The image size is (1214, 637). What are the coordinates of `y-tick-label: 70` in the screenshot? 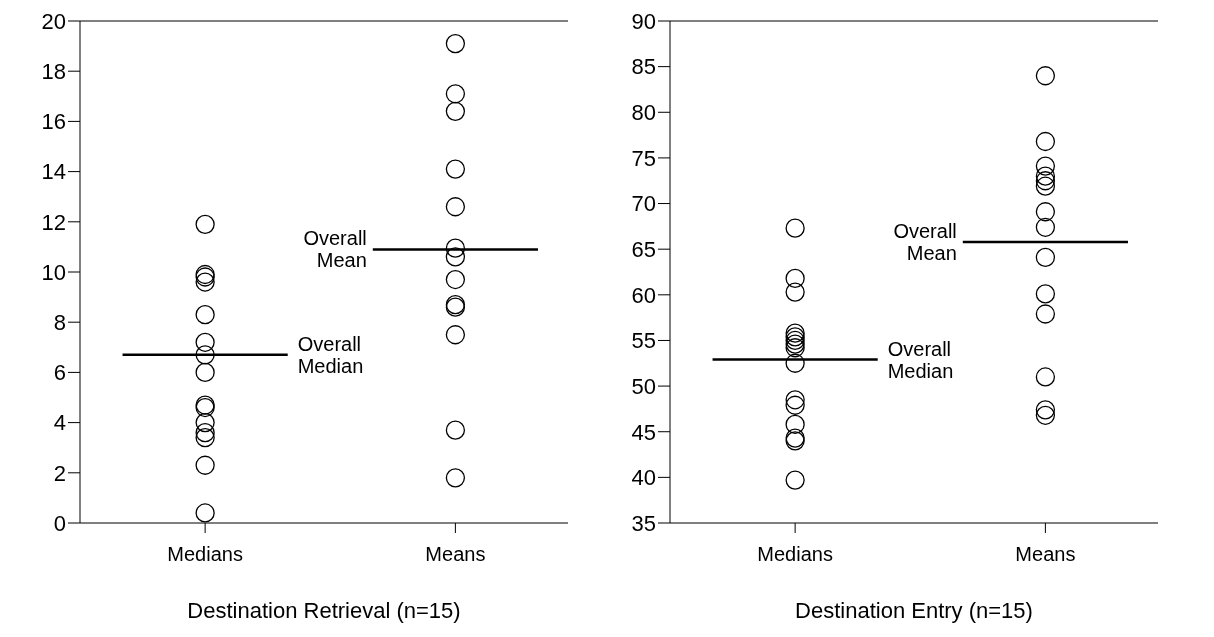 It's located at (643, 204).